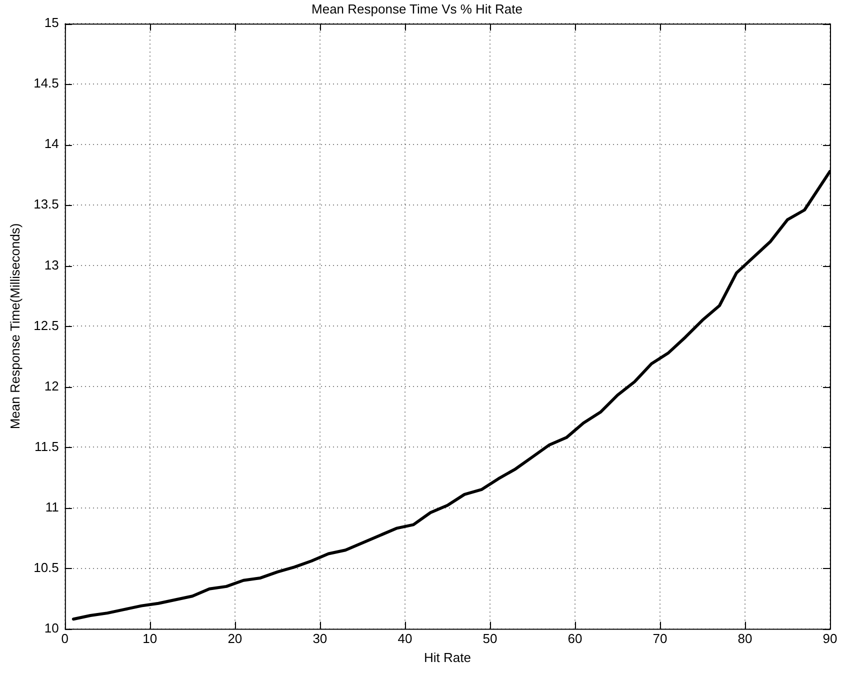  Describe the element at coordinates (745, 638) in the screenshot. I see `x-tick-label: 80` at that location.